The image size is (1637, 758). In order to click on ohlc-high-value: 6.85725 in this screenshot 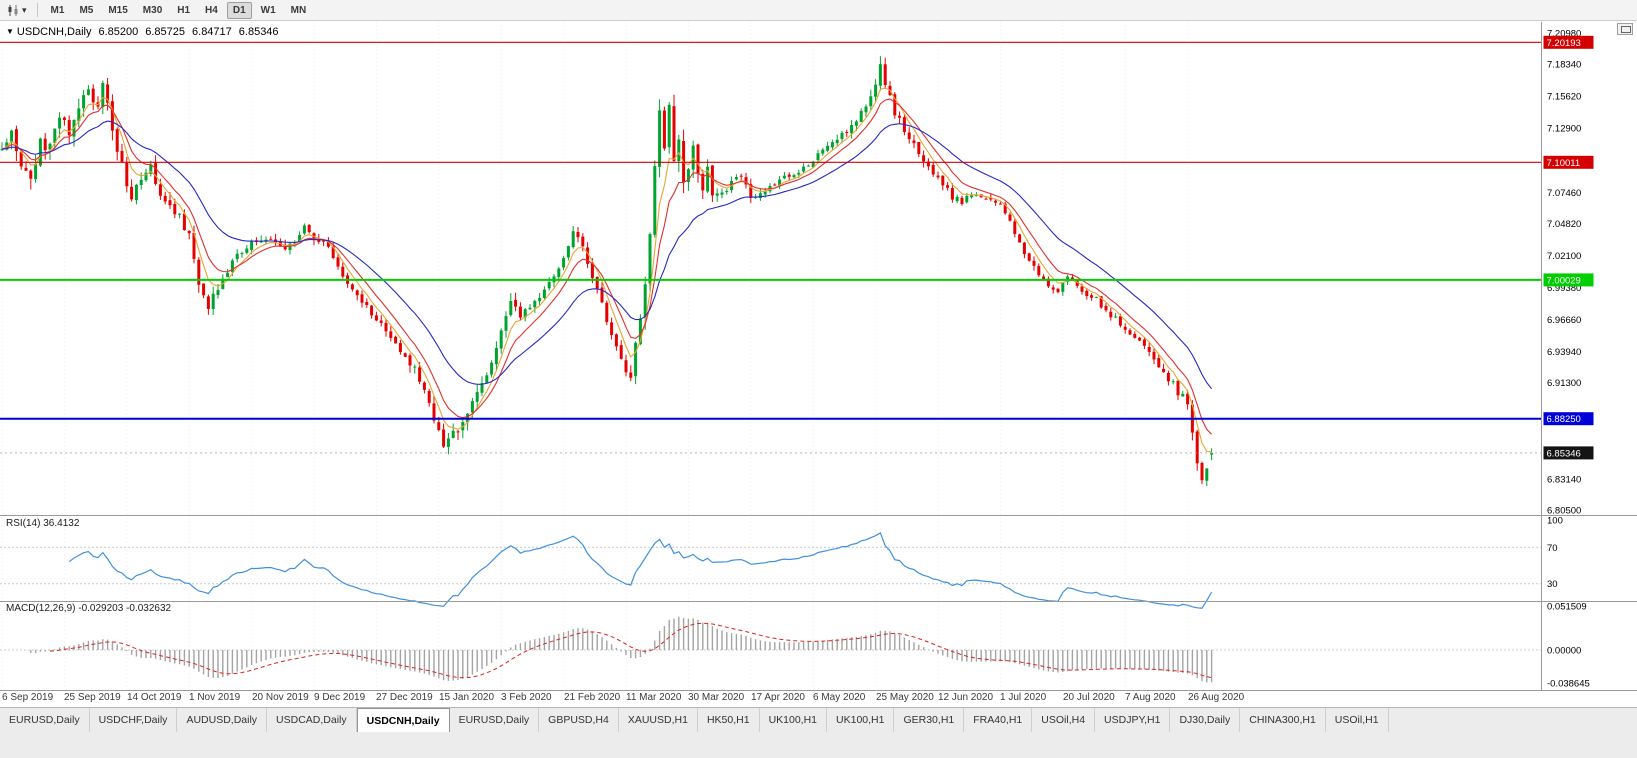, I will do `click(165, 32)`.